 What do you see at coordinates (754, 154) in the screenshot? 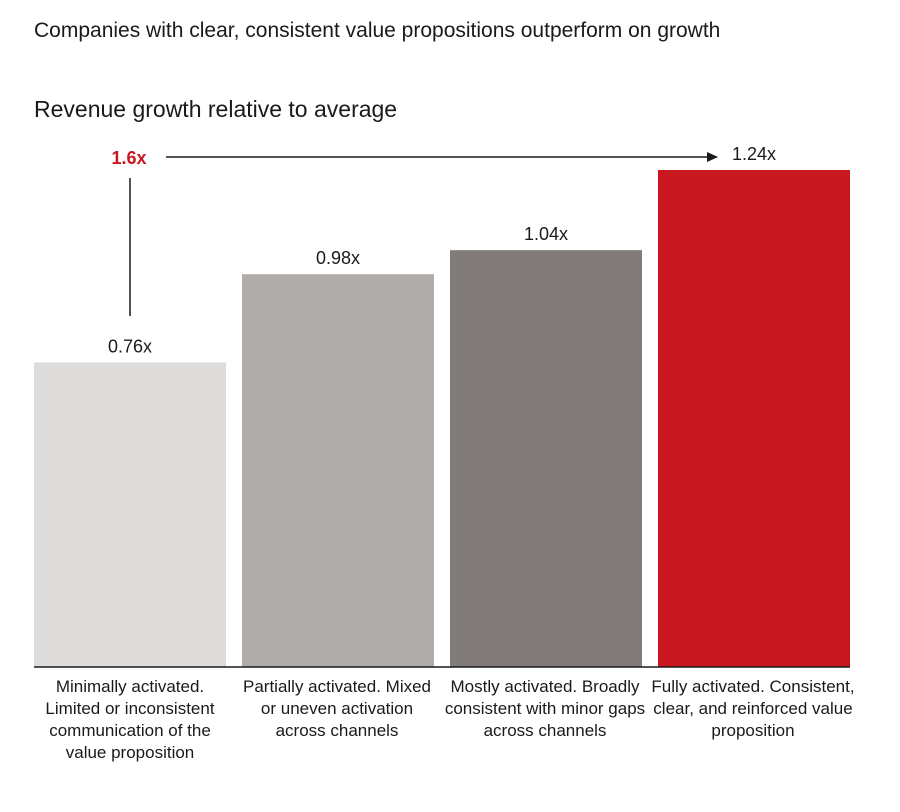
I see `value-label-4: 1.24x` at bounding box center [754, 154].